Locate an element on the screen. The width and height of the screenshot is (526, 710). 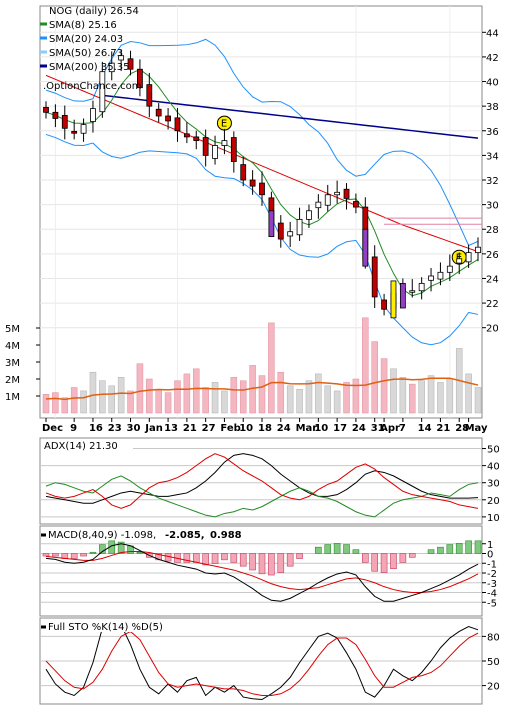
plus-di-line is located at coordinates (262, 496).